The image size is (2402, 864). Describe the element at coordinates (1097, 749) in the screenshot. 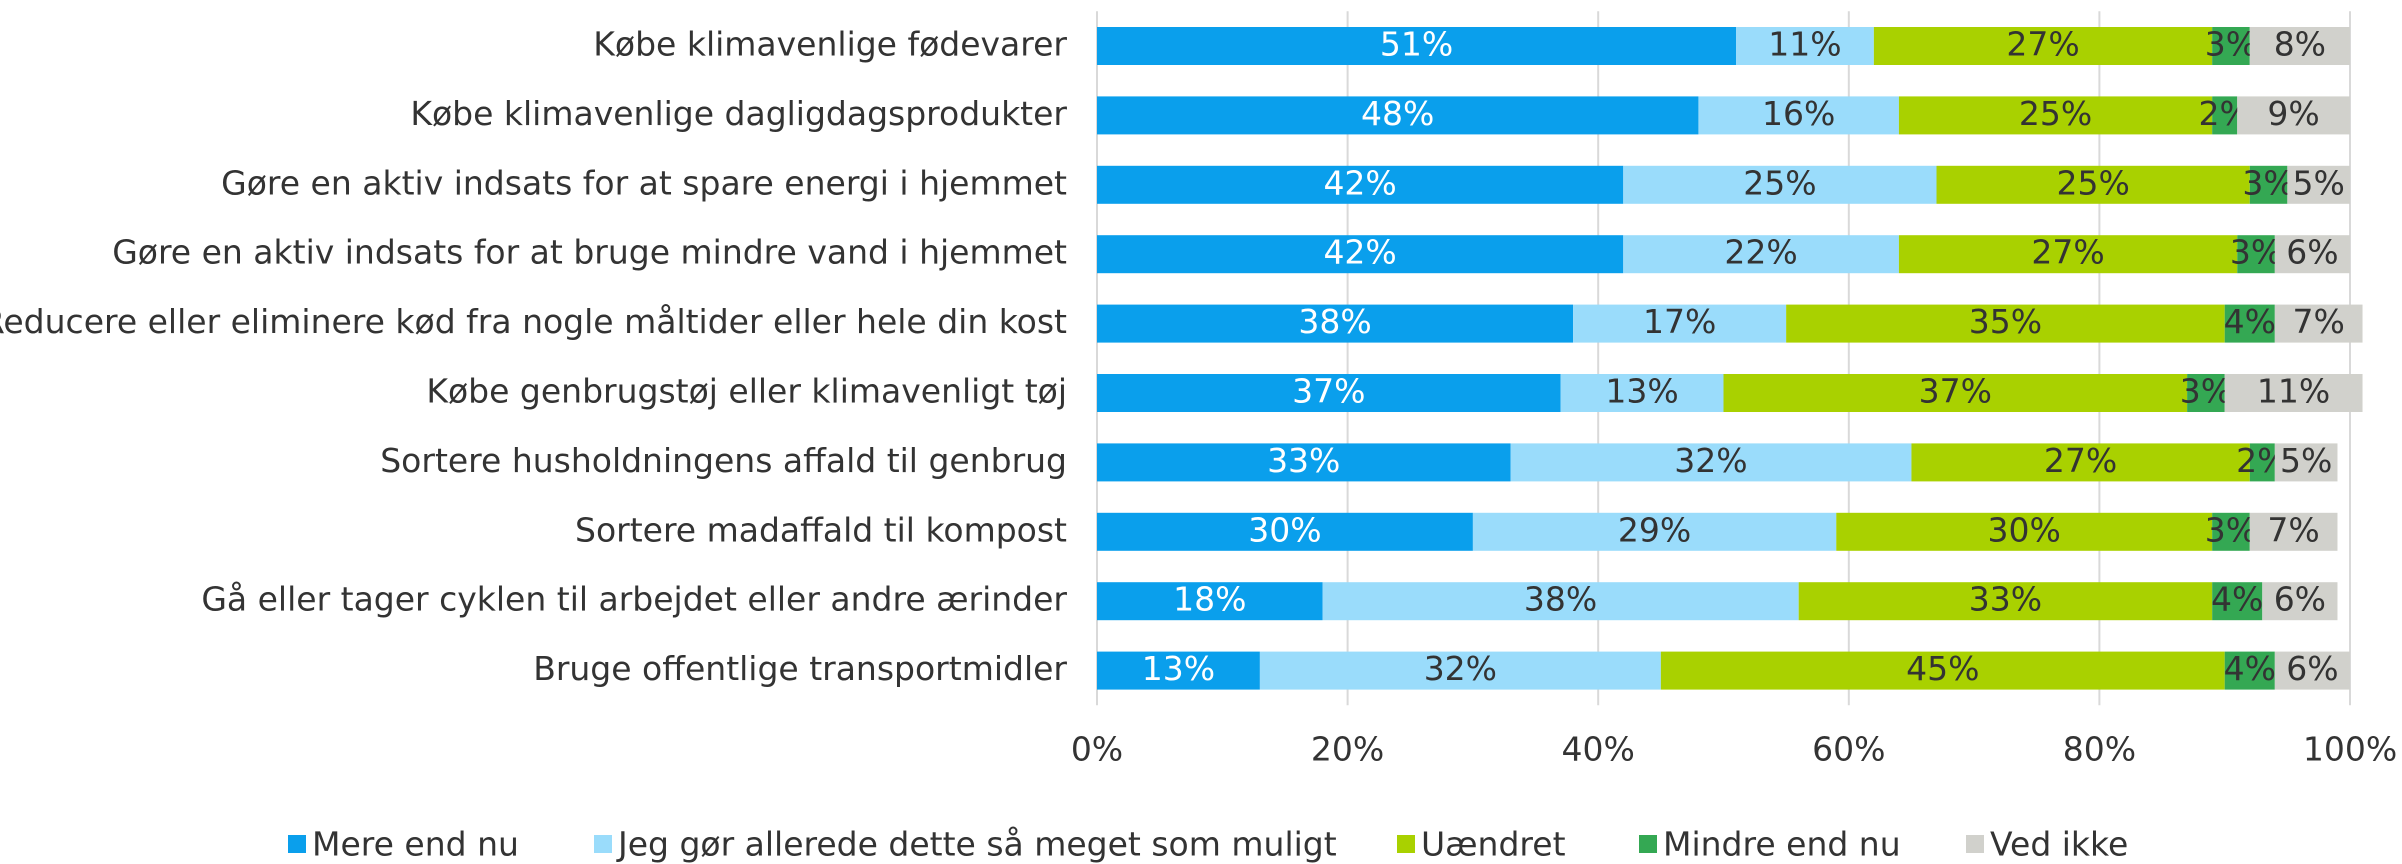

I see `x-tick-label: 0%` at that location.